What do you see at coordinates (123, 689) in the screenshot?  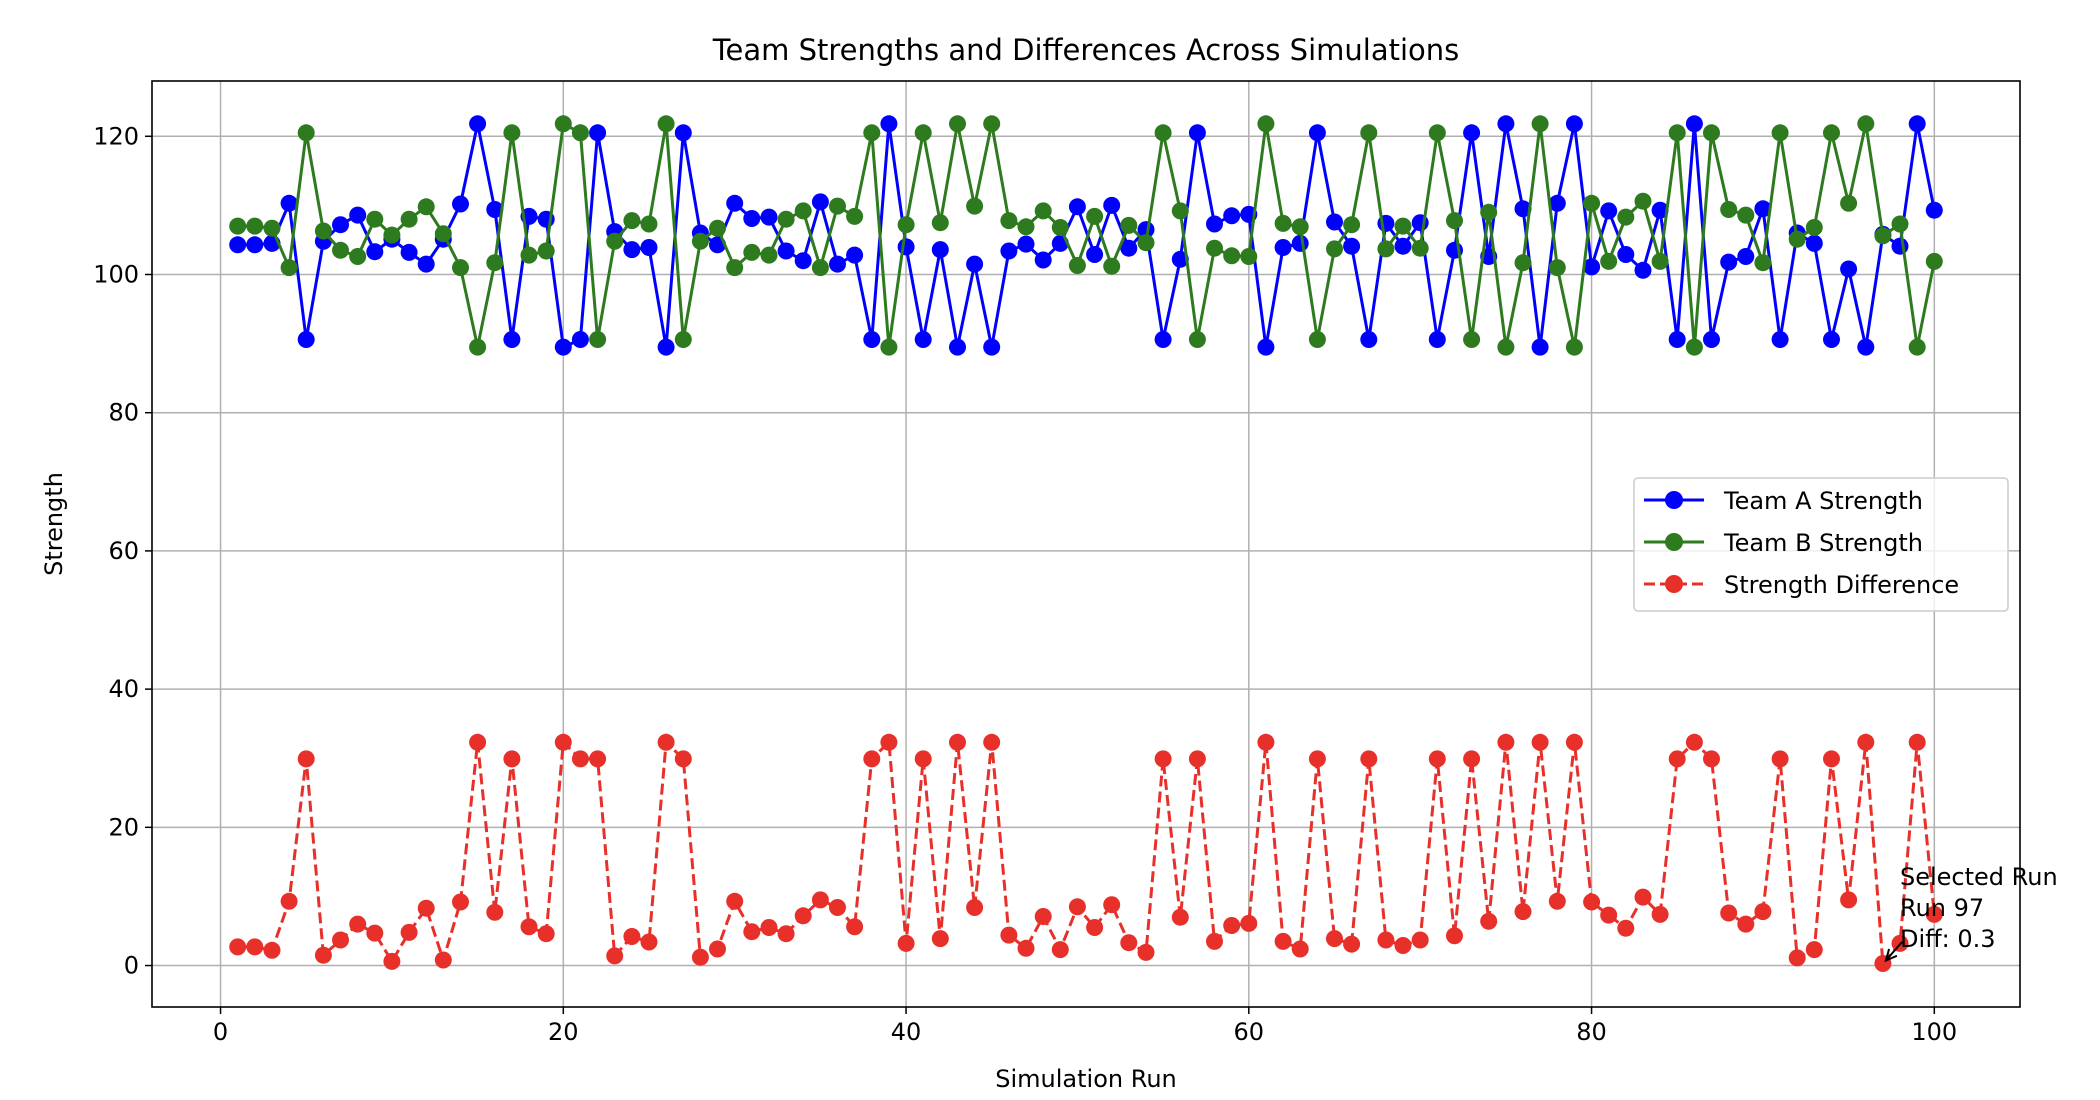 I see `y-tick-label: 40` at bounding box center [123, 689].